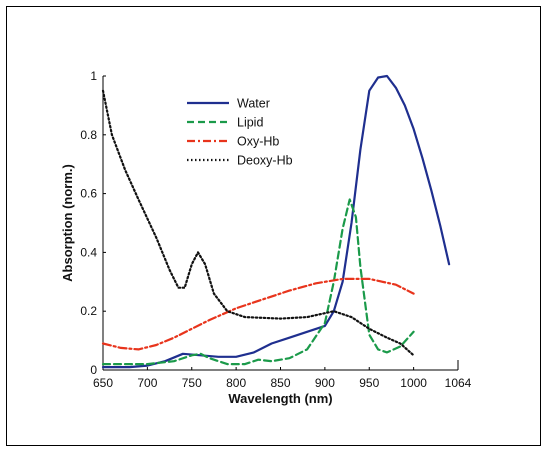  I want to click on x-tick-label: 700, so click(147, 383).